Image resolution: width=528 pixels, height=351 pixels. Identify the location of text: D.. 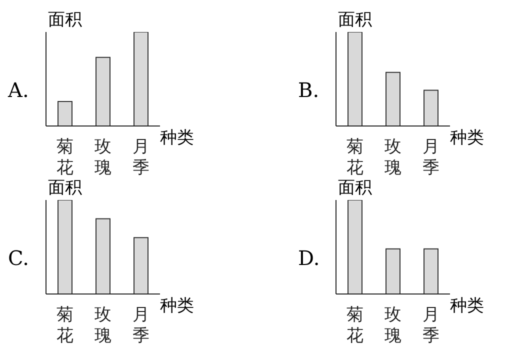
(309, 258).